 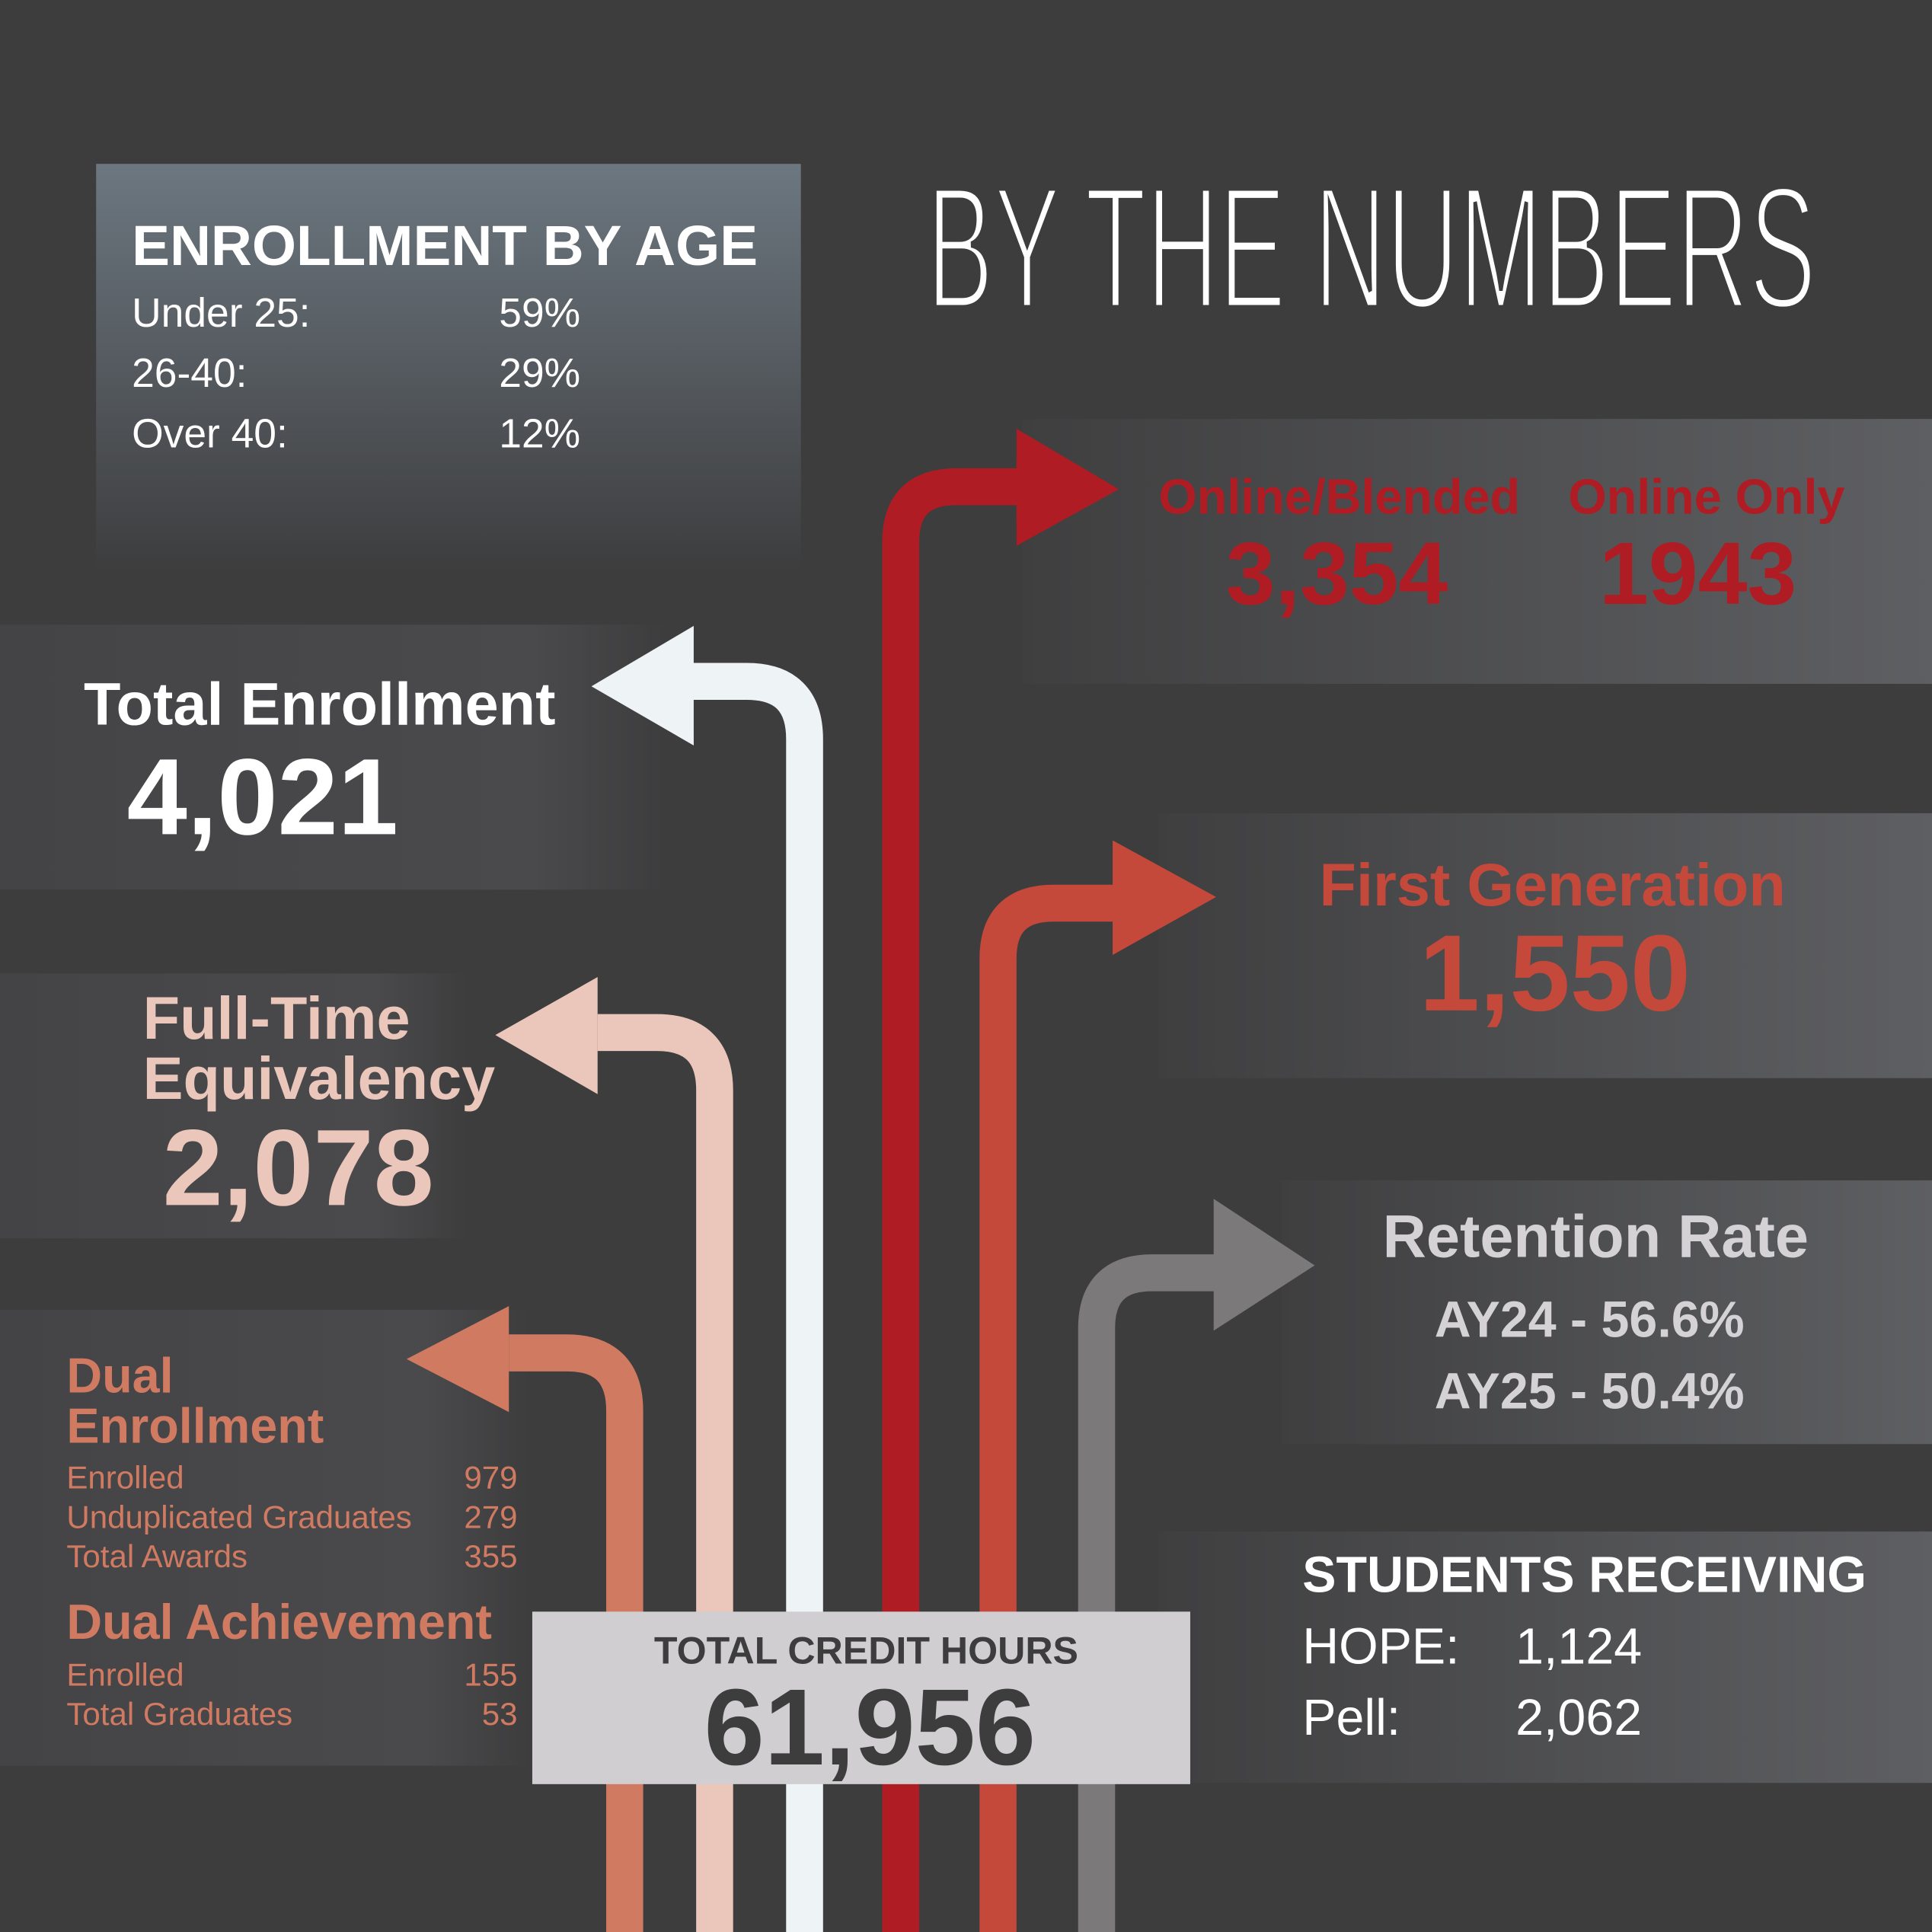 What do you see at coordinates (320, 1078) in the screenshot?
I see `fte-label: Equivalency` at bounding box center [320, 1078].